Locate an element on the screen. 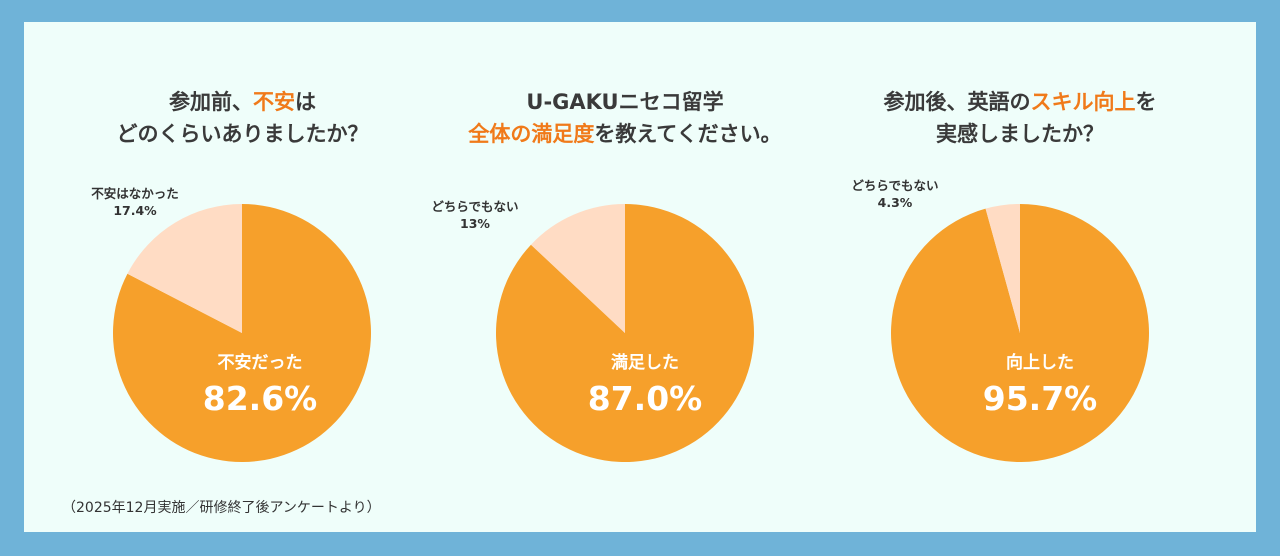  chart-title-2: U-GAKUニセコ留学全体の満足度を教えてください。 is located at coordinates (625, 118).